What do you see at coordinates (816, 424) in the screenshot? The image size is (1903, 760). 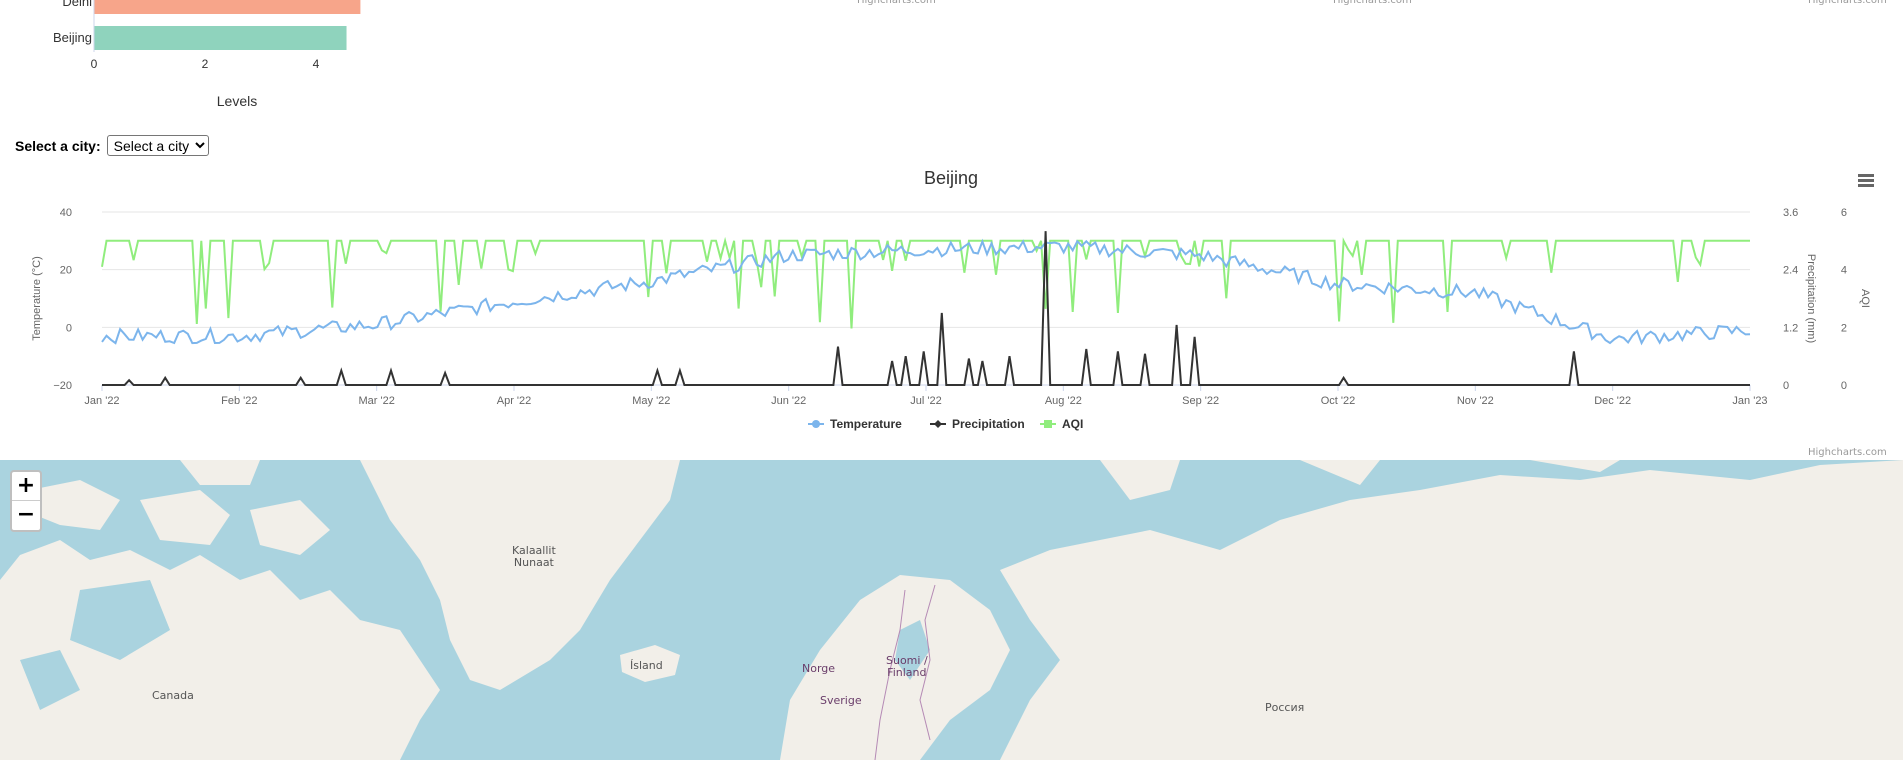 I see `legend-marker-circle` at bounding box center [816, 424].